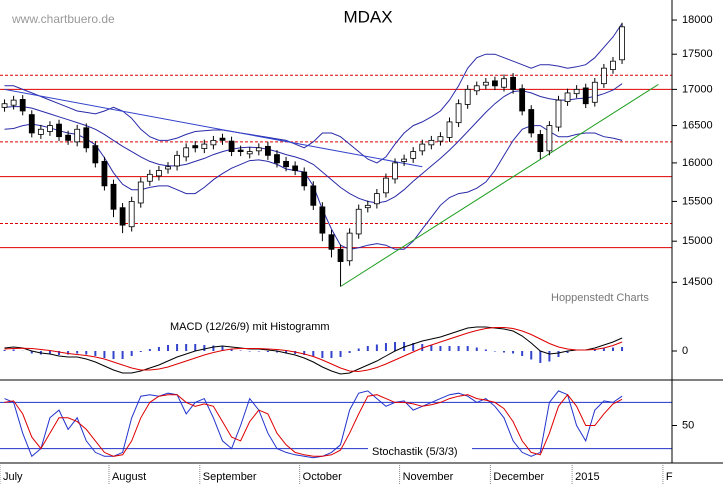  I want to click on y-tick-label: 15000, so click(697, 241).